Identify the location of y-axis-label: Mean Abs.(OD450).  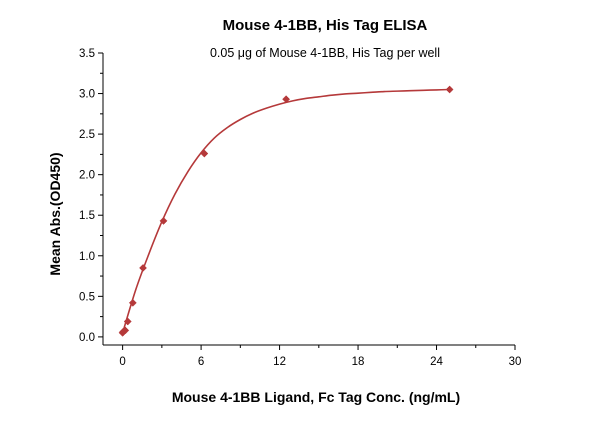
(55, 213).